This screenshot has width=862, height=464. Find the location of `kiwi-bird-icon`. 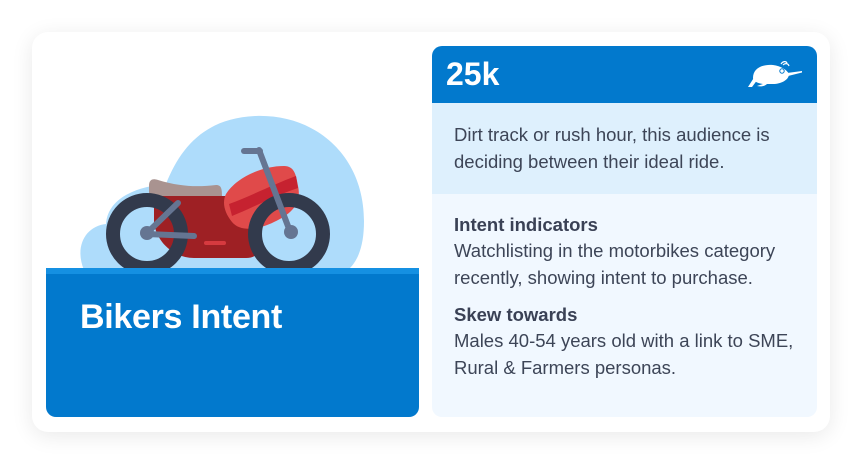

kiwi-bird-icon is located at coordinates (775, 74).